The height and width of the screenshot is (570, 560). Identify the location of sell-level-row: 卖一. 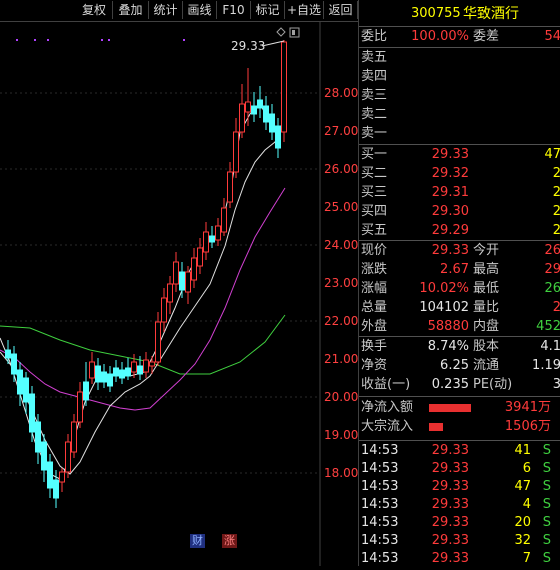
(459, 134).